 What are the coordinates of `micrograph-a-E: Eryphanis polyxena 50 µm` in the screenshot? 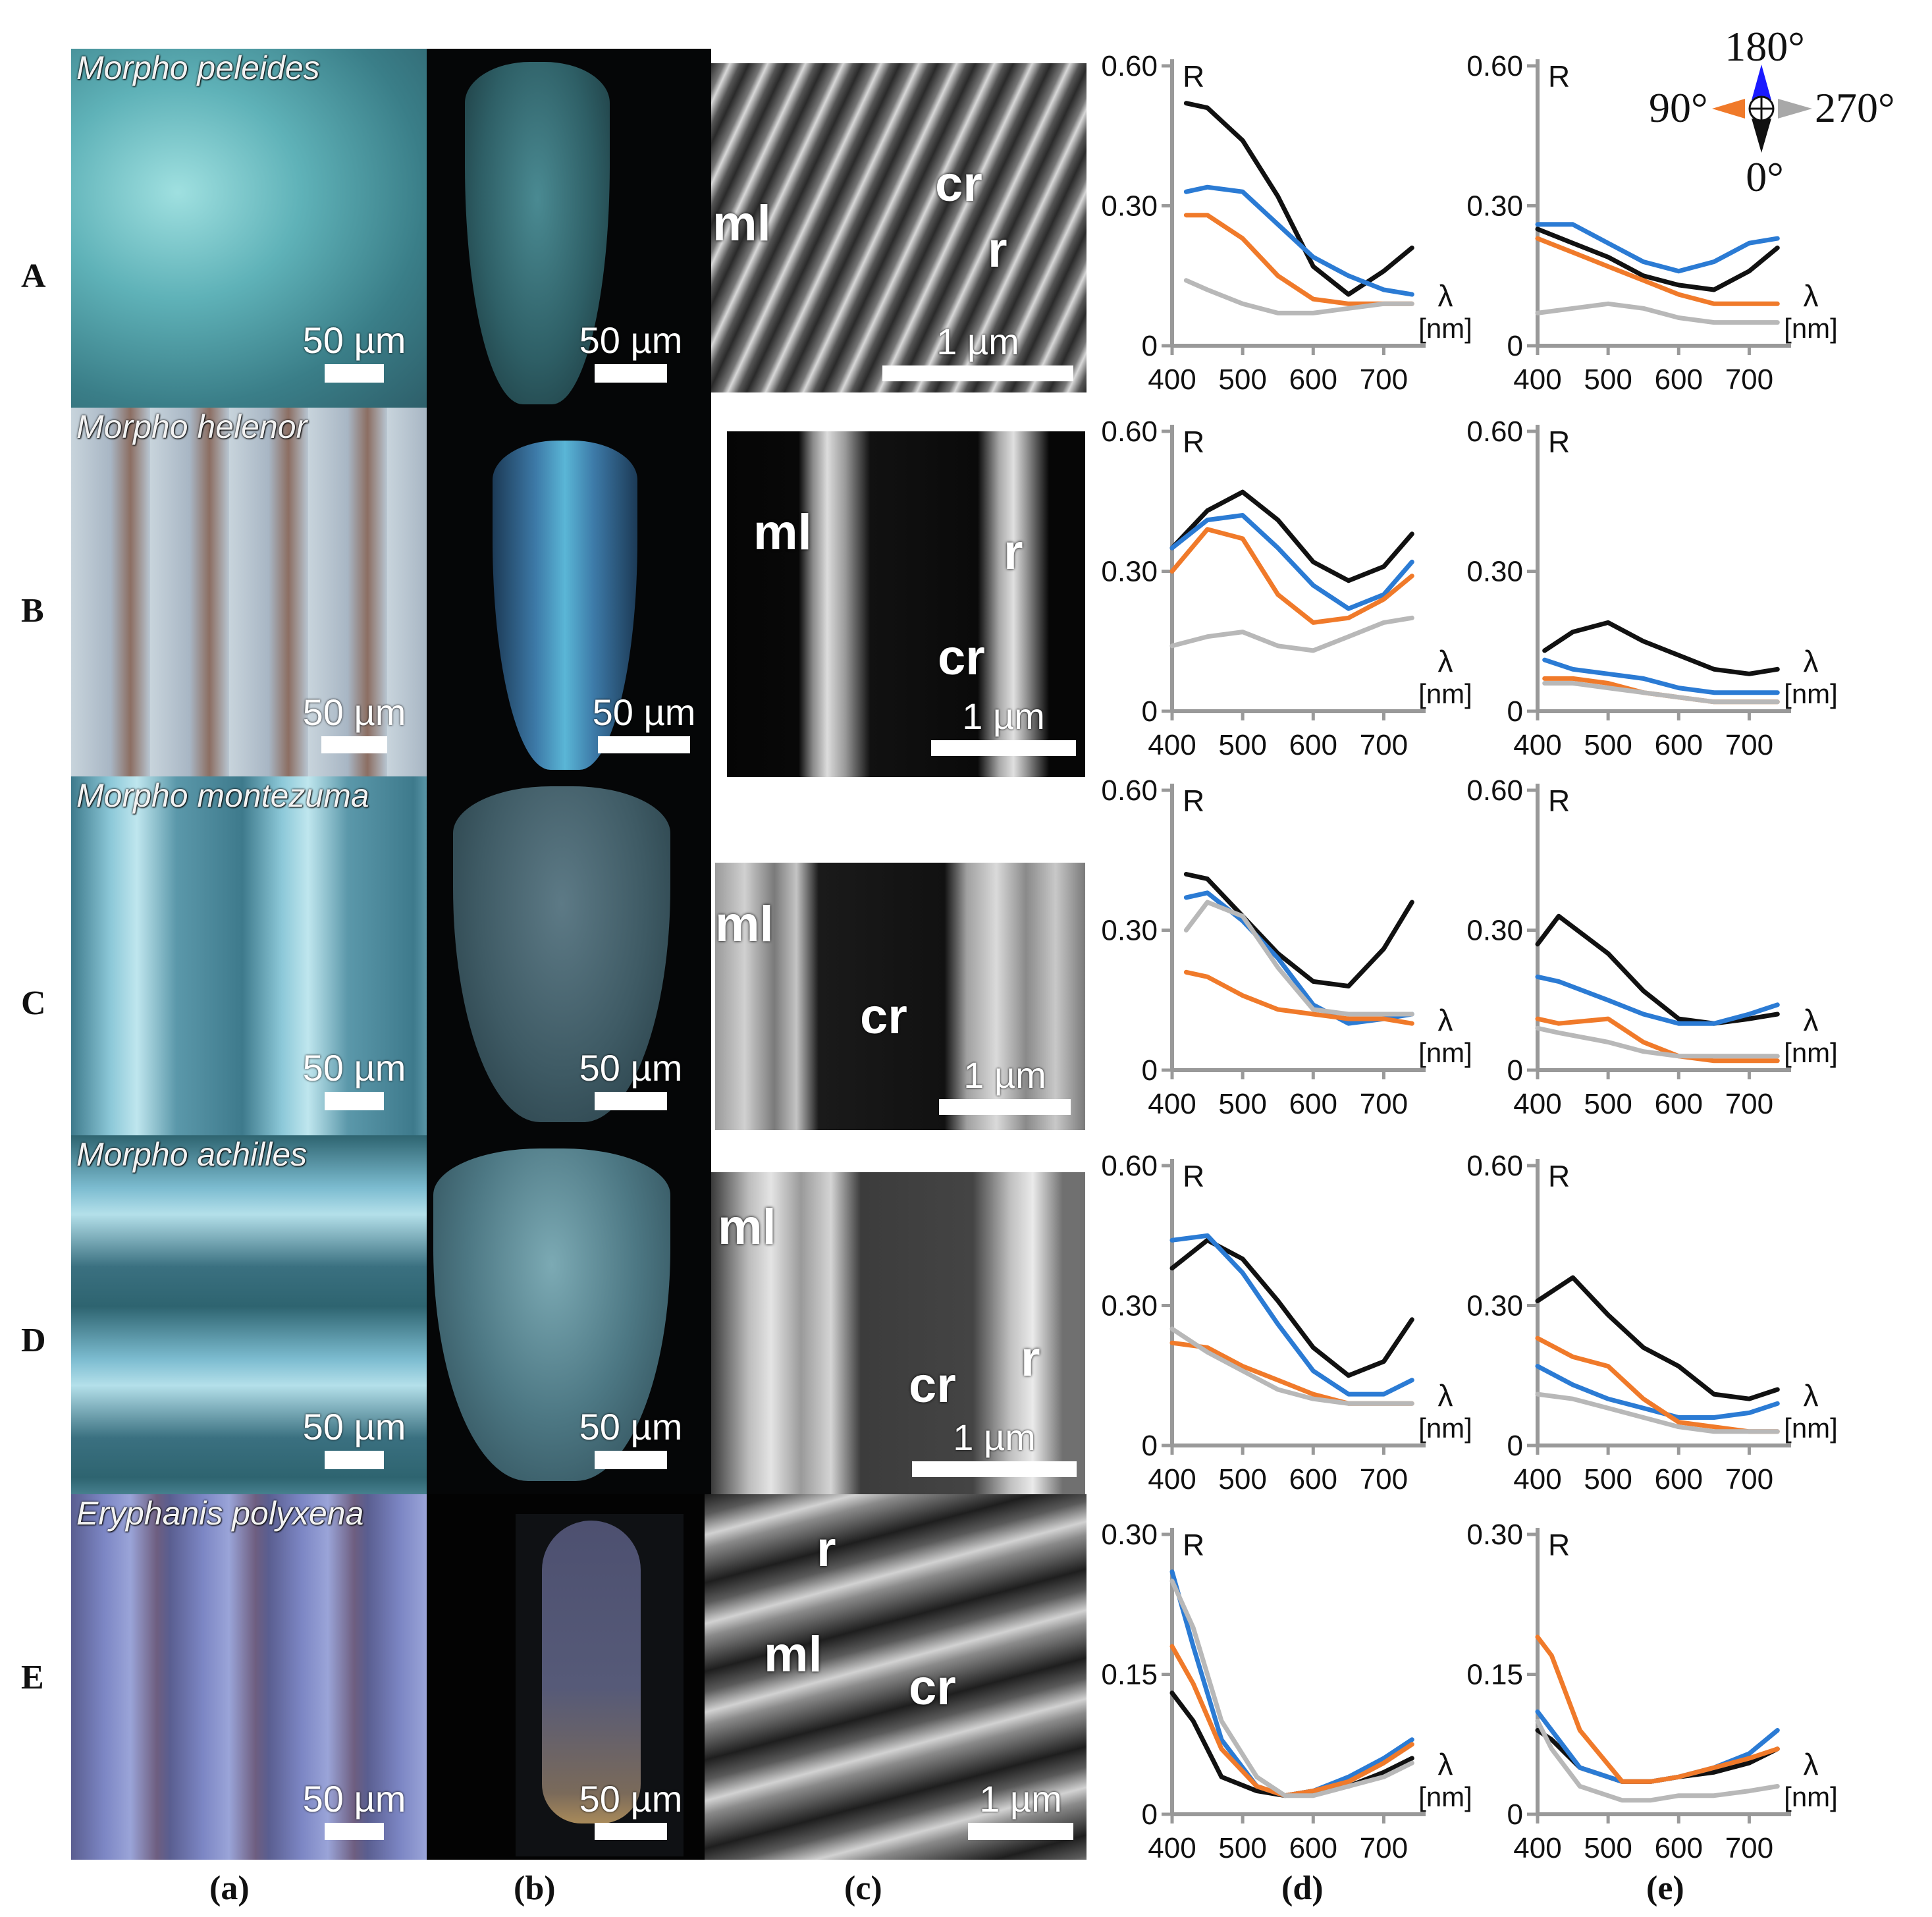 It's located at (249, 1677).